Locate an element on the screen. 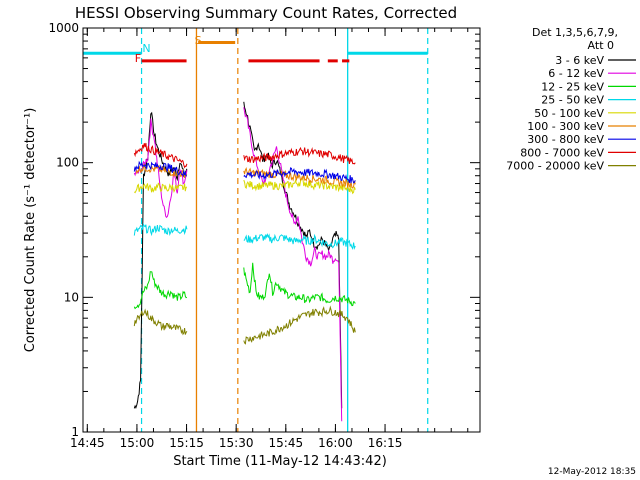 Image resolution: width=640 pixels, height=480 pixels. legend-entry-label: 3 - 6 keV is located at coordinates (579, 60).